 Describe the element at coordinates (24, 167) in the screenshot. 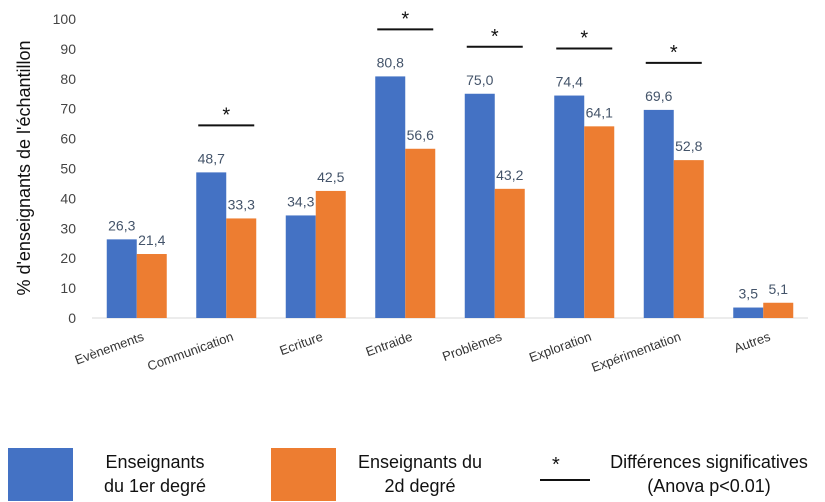

I see `y-axis-title: % d'enseignants de l'échantillon` at that location.